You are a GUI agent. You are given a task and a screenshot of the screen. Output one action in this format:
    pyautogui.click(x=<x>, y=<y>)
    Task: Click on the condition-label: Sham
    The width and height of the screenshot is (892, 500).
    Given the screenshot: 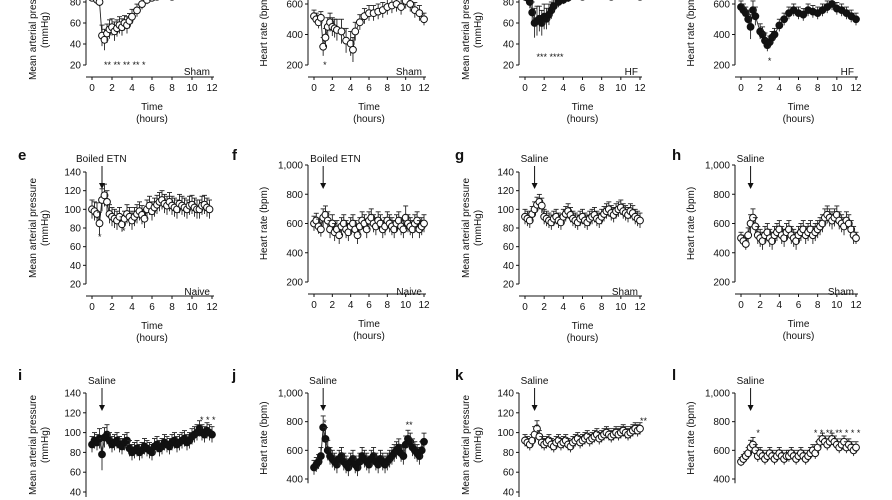 What is the action you would take?
    pyautogui.click(x=409, y=72)
    